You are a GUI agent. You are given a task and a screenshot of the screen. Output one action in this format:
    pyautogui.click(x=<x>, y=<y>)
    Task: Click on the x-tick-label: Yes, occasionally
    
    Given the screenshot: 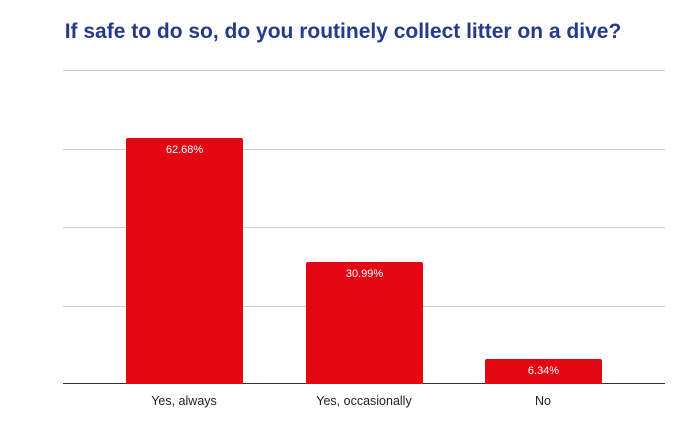 What is the action you would take?
    pyautogui.click(x=364, y=401)
    